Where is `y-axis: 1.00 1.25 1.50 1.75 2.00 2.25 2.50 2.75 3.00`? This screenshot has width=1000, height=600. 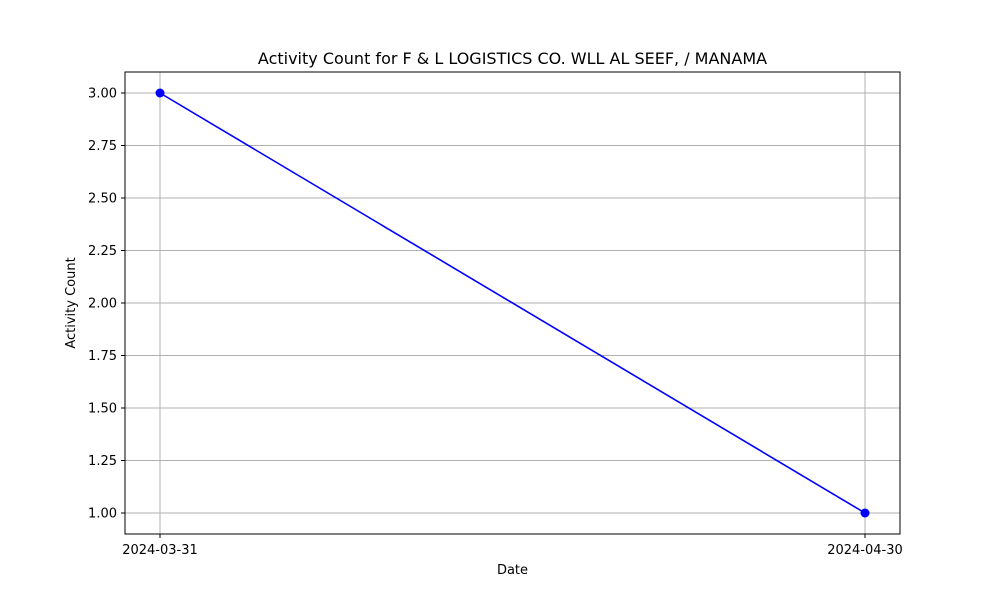
y-axis: 1.00 1.25 1.50 1.75 2.00 2.25 2.50 2.75 3.00 is located at coordinates (106, 304).